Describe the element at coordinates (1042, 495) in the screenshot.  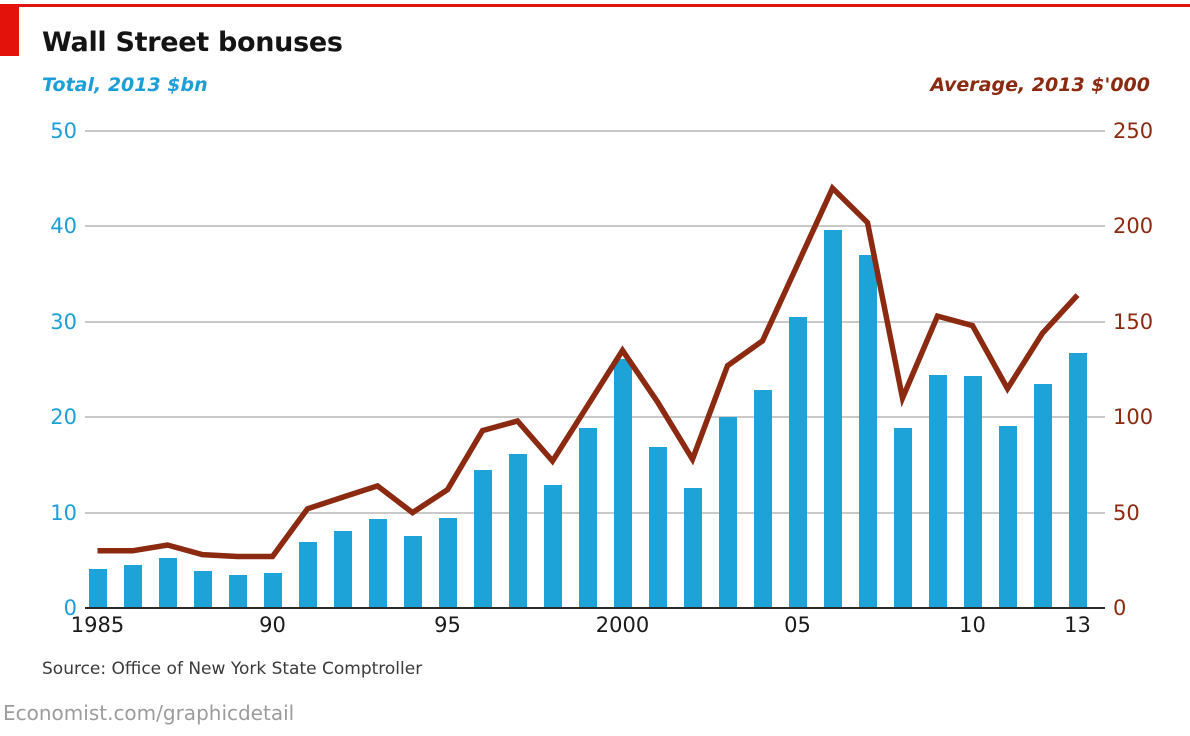
I see `bar-2012` at that location.